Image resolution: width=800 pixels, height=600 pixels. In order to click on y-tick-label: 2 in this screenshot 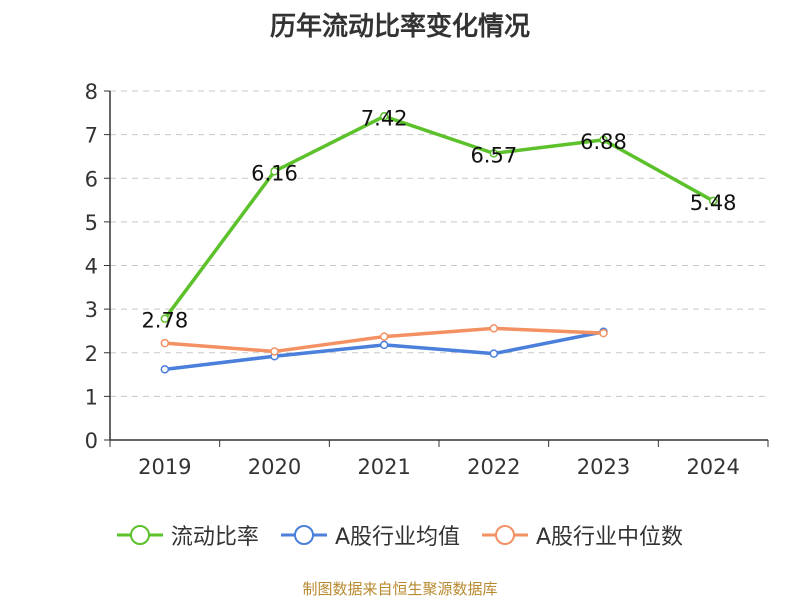, I will do `click(91, 354)`.